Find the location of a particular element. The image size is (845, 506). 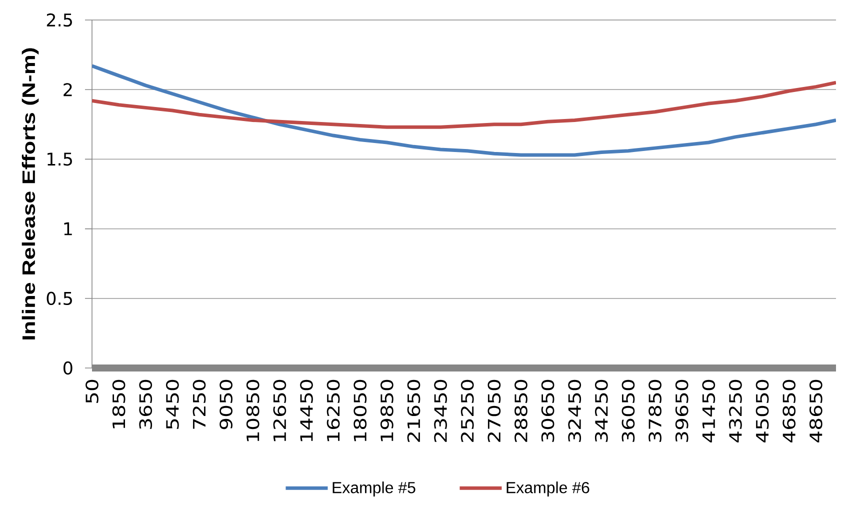

y-tick-label: 0 is located at coordinates (68, 368).